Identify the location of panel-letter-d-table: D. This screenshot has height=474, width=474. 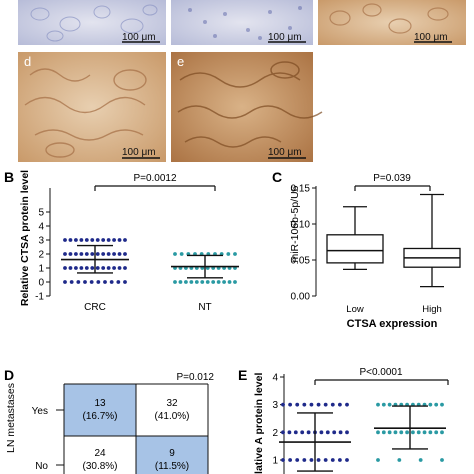
(9, 375).